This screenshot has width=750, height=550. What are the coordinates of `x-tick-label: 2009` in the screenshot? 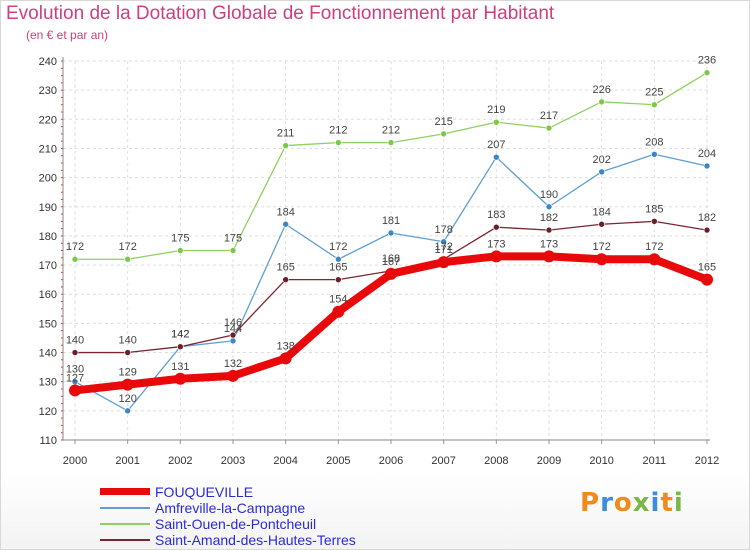 It's located at (549, 461).